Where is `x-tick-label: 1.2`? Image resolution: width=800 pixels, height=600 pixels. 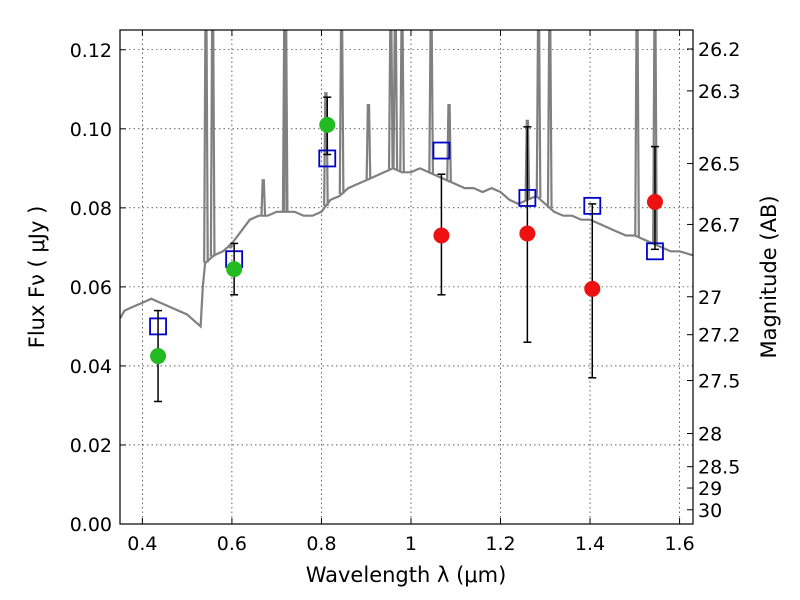
x-tick-label: 1.2 is located at coordinates (500, 544).